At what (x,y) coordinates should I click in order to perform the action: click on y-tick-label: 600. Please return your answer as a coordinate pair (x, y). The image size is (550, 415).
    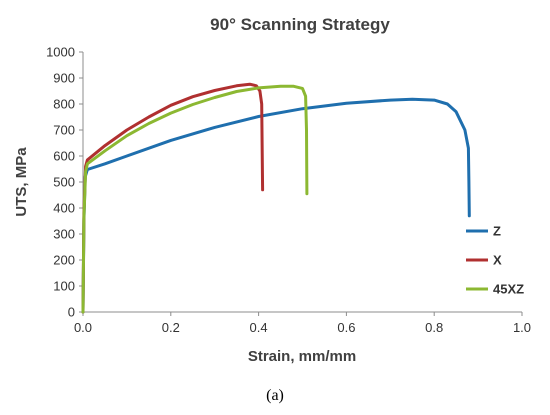
    Looking at the image, I should click on (64, 156).